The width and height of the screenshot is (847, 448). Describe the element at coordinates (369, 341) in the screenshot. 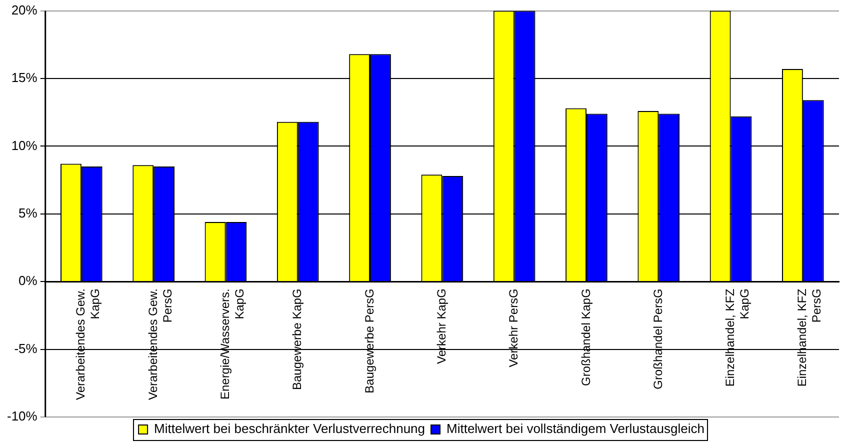

I see `x-tick-label: Baugewerbe PersG` at that location.